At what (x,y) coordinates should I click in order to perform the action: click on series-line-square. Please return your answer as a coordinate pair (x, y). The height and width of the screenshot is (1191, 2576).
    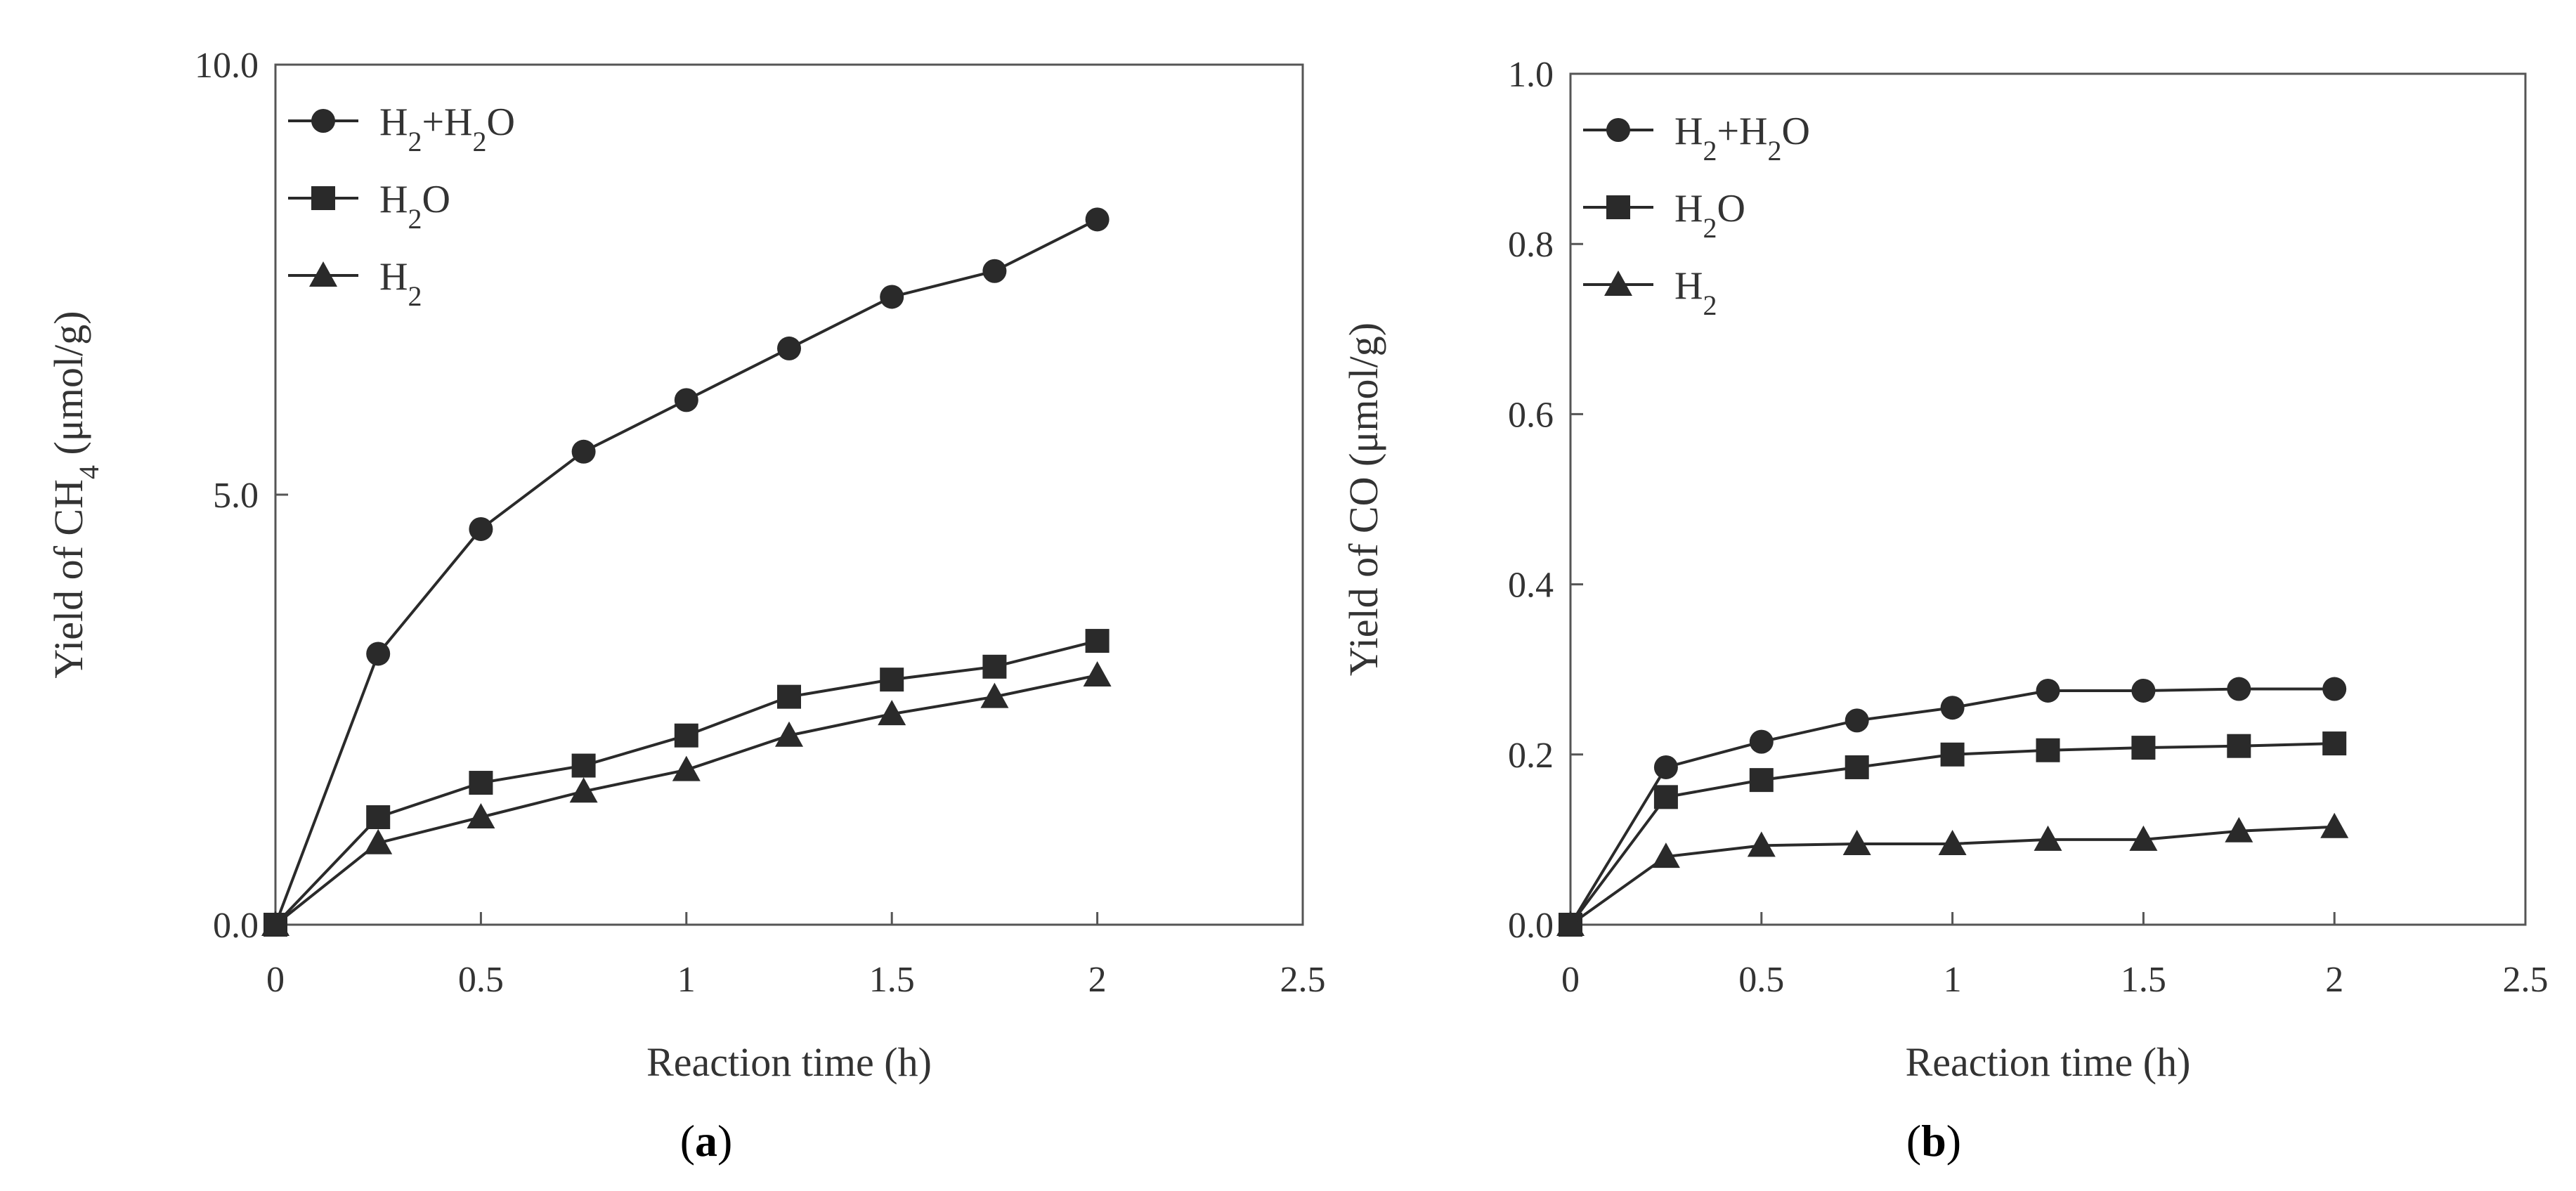
    Looking at the image, I should click on (686, 782).